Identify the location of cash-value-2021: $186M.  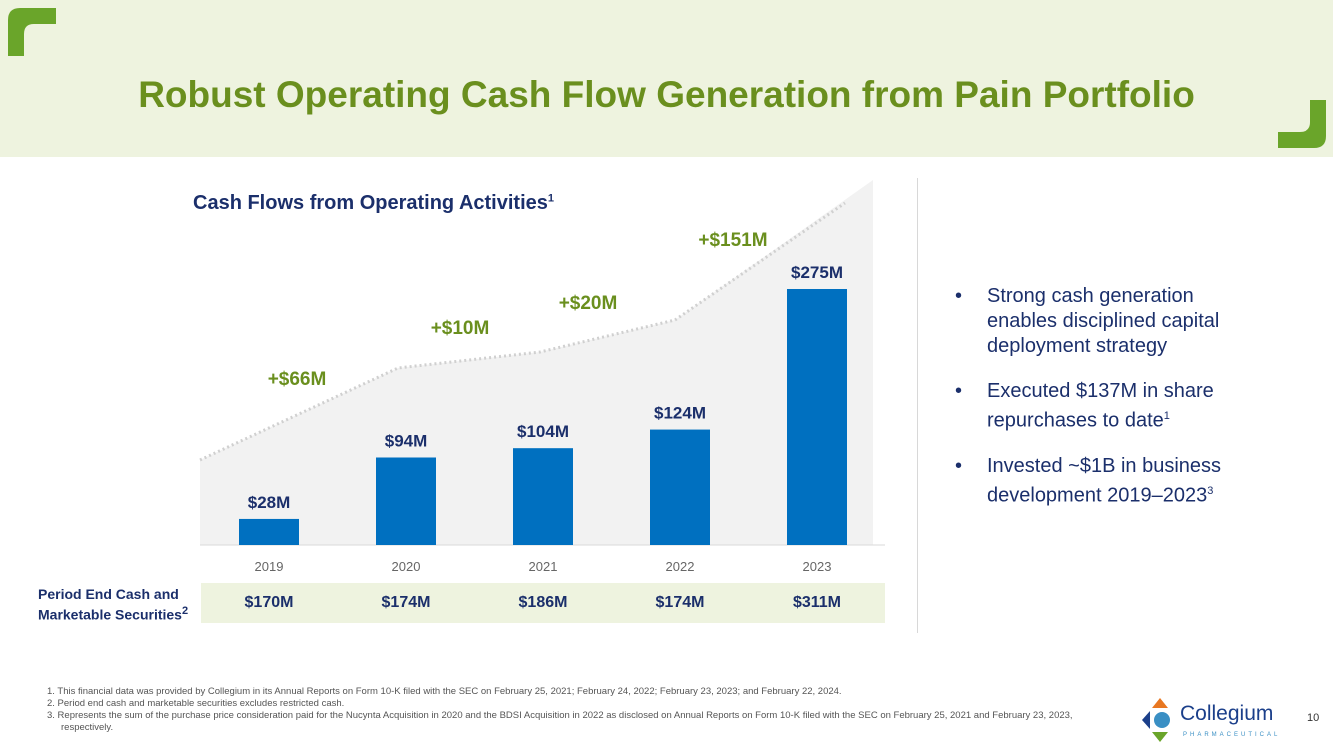
(543, 602).